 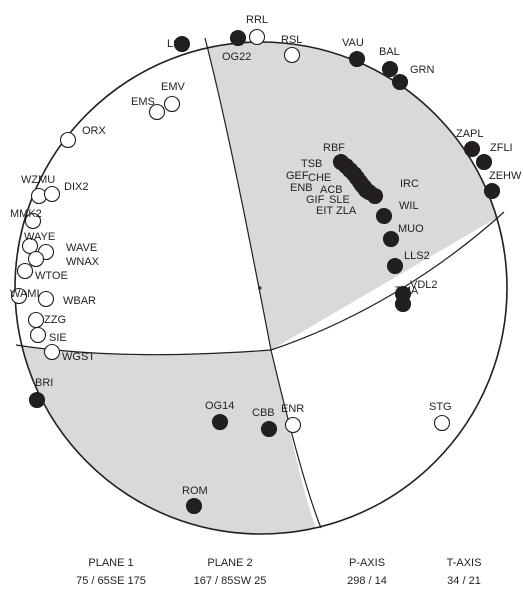 I want to click on station-marker-lsd, so click(x=182, y=44).